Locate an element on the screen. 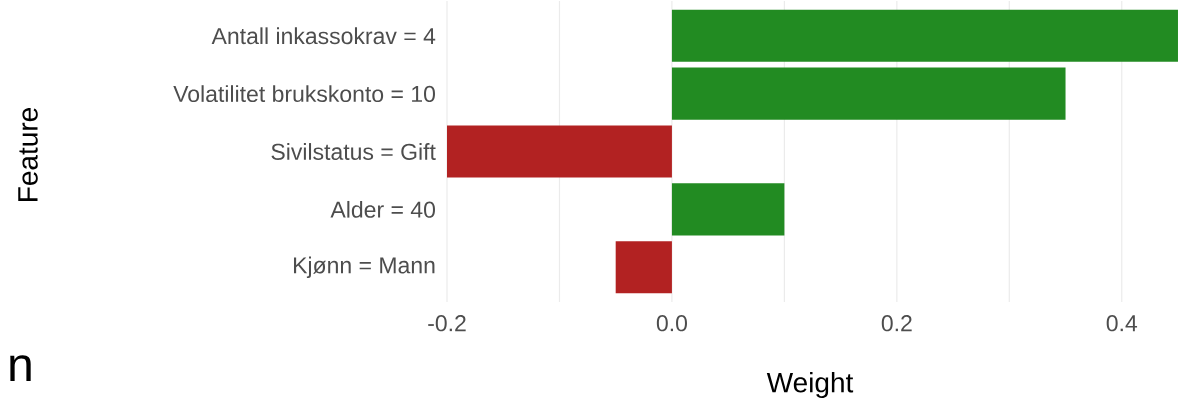 The width and height of the screenshot is (1178, 409). x-tick-label: 0.0 is located at coordinates (672, 323).